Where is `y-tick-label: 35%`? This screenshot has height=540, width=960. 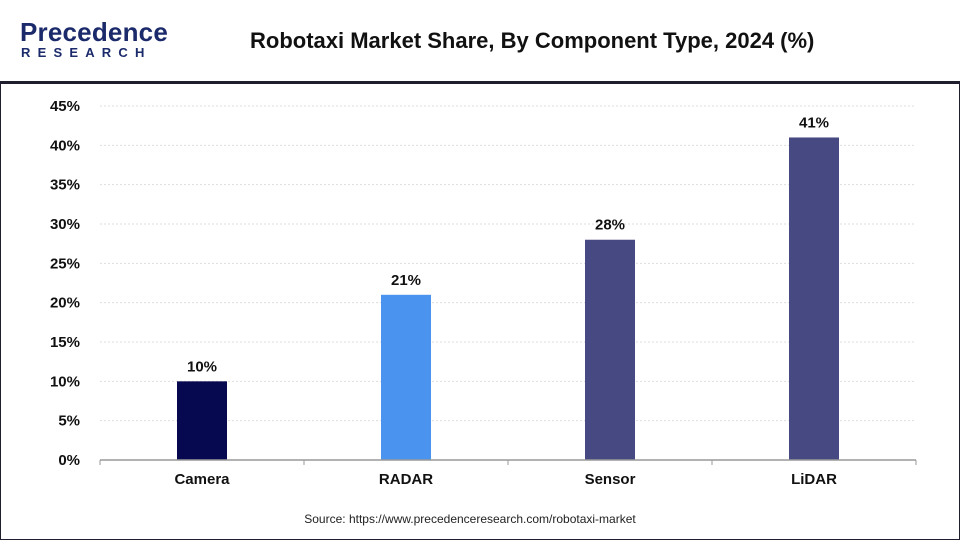
y-tick-label: 35% is located at coordinates (65, 185).